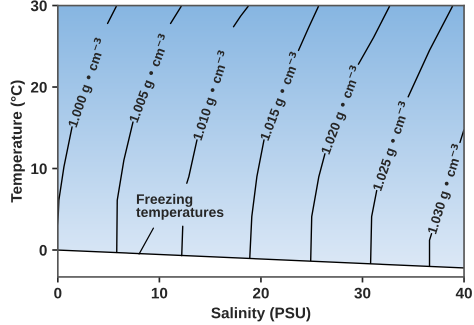 This screenshot has height=325, width=474. Describe the element at coordinates (160, 293) in the screenshot. I see `x-tick-label: 10` at that location.